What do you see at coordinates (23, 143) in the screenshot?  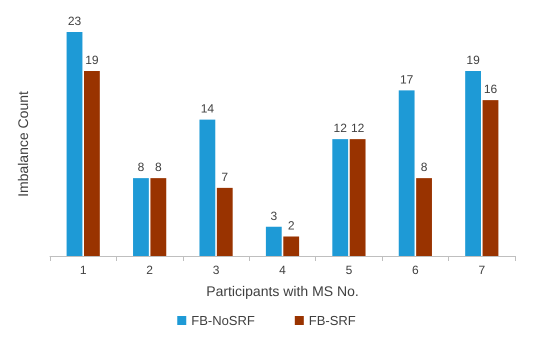 I see `y-axis-title: Imbalance Count` at bounding box center [23, 143].